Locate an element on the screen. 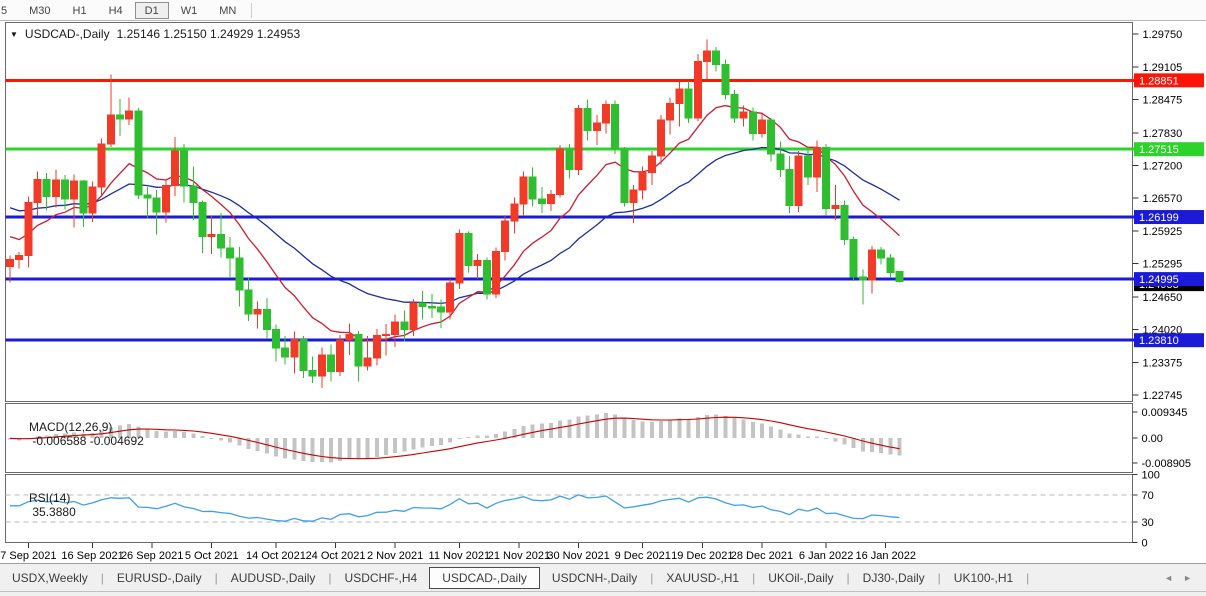 Image resolution: width=1206 pixels, height=596 pixels. svg-text: 70 is located at coordinates (1148, 496).